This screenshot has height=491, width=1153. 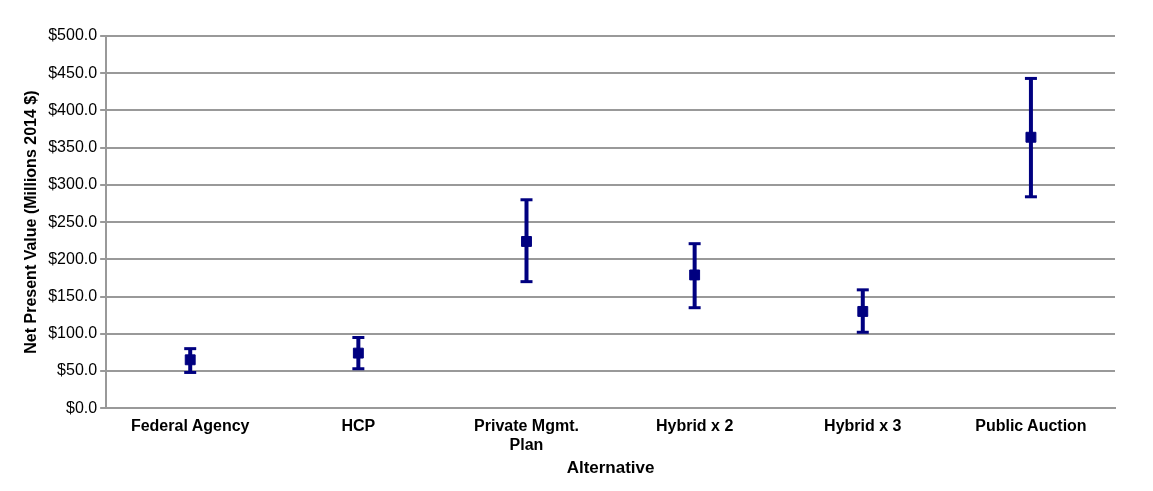 What do you see at coordinates (73, 258) in the screenshot?
I see `y-tick-label: $200.0` at bounding box center [73, 258].